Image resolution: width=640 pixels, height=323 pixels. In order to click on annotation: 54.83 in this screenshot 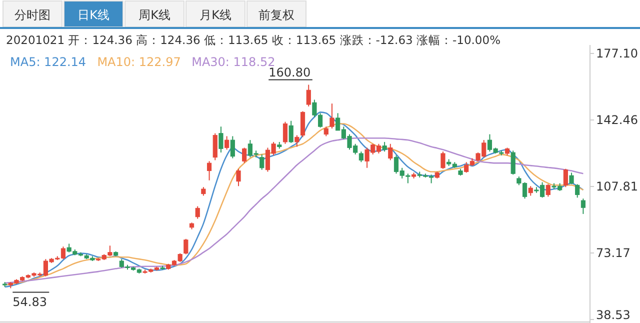, I will do `click(29, 302)`.